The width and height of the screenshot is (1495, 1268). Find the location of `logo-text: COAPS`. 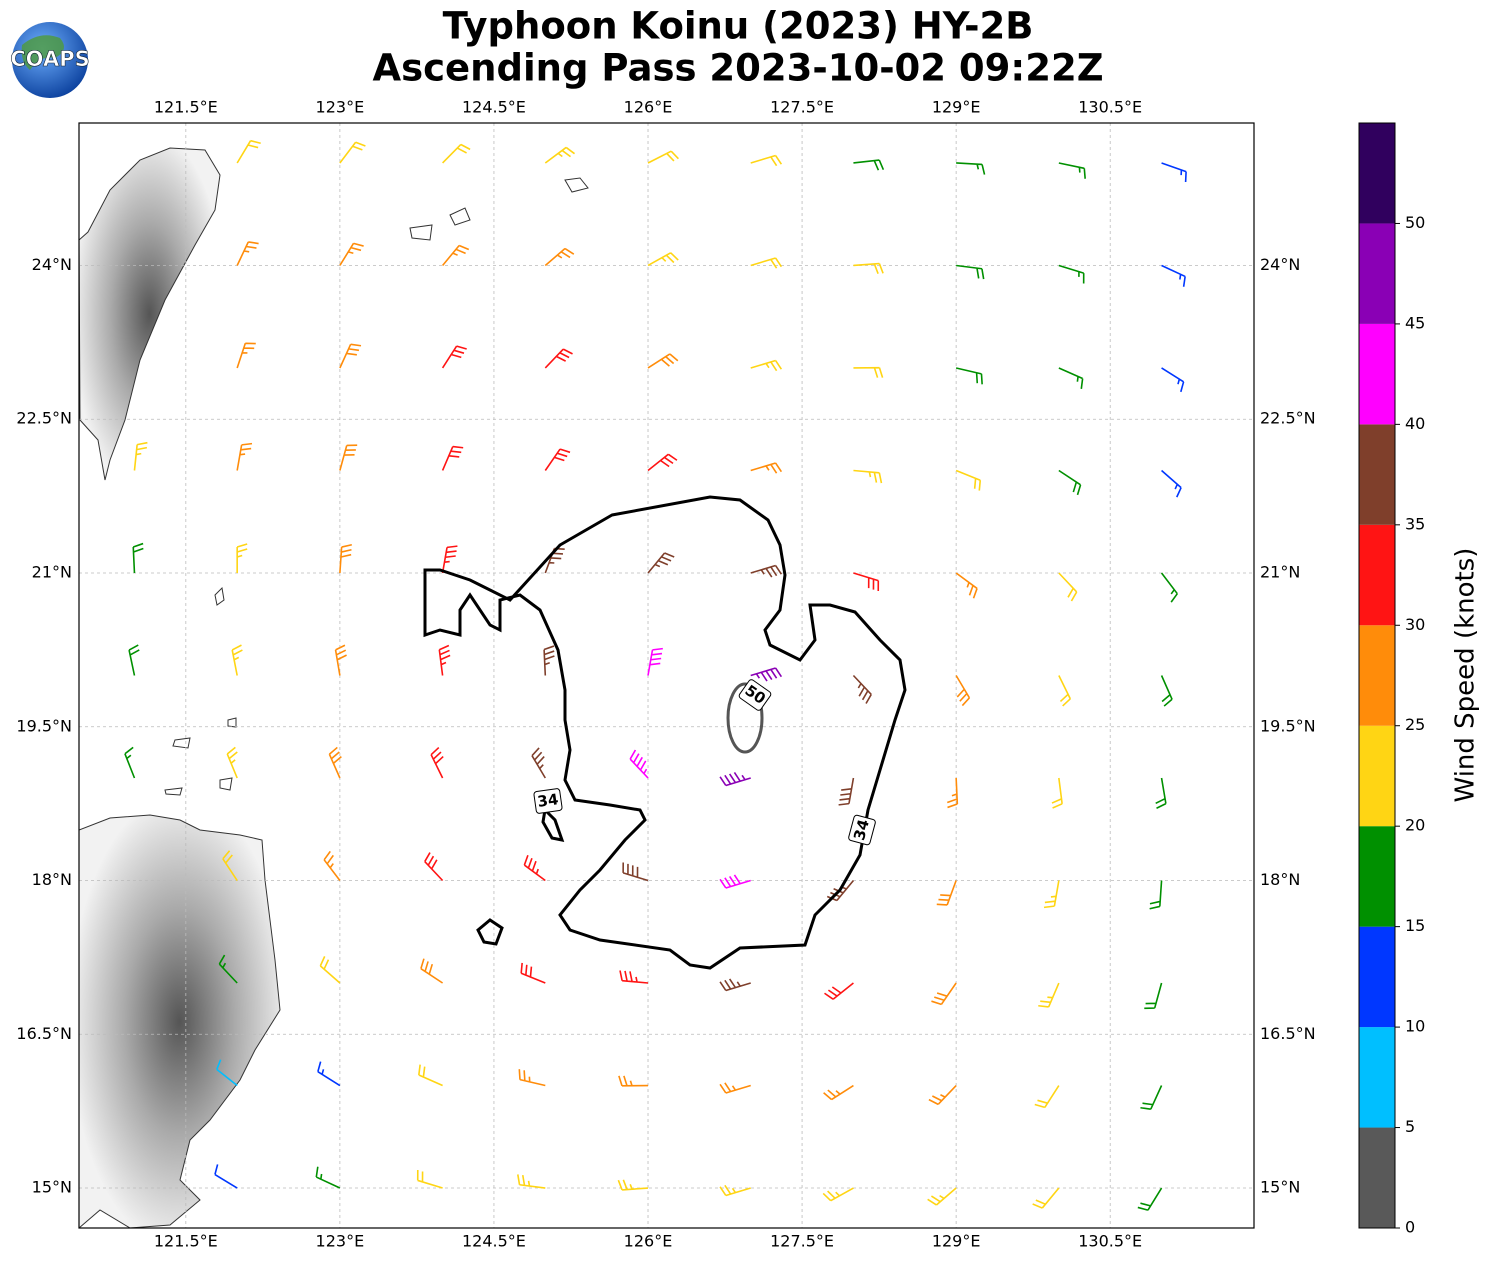

logo-text: COAPS is located at coordinates (49, 59).